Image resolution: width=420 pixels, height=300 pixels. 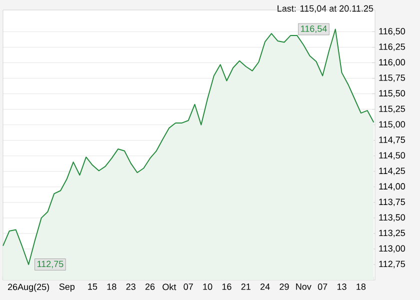 What do you see at coordinates (392, 62) in the screenshot?
I see `y-tick-label: 116,00` at bounding box center [392, 62].